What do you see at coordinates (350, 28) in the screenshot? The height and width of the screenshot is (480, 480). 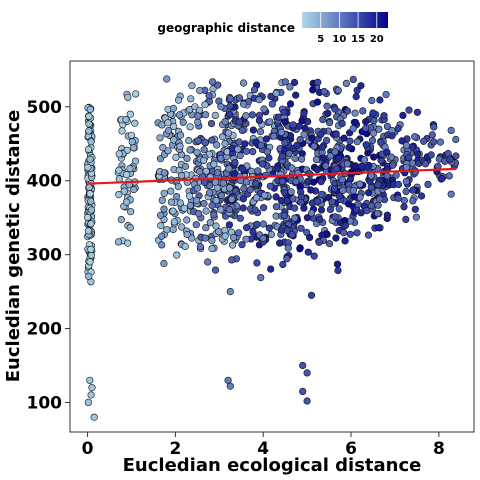 I see `colorbar-ticks: 5 10 15 20` at bounding box center [350, 28].